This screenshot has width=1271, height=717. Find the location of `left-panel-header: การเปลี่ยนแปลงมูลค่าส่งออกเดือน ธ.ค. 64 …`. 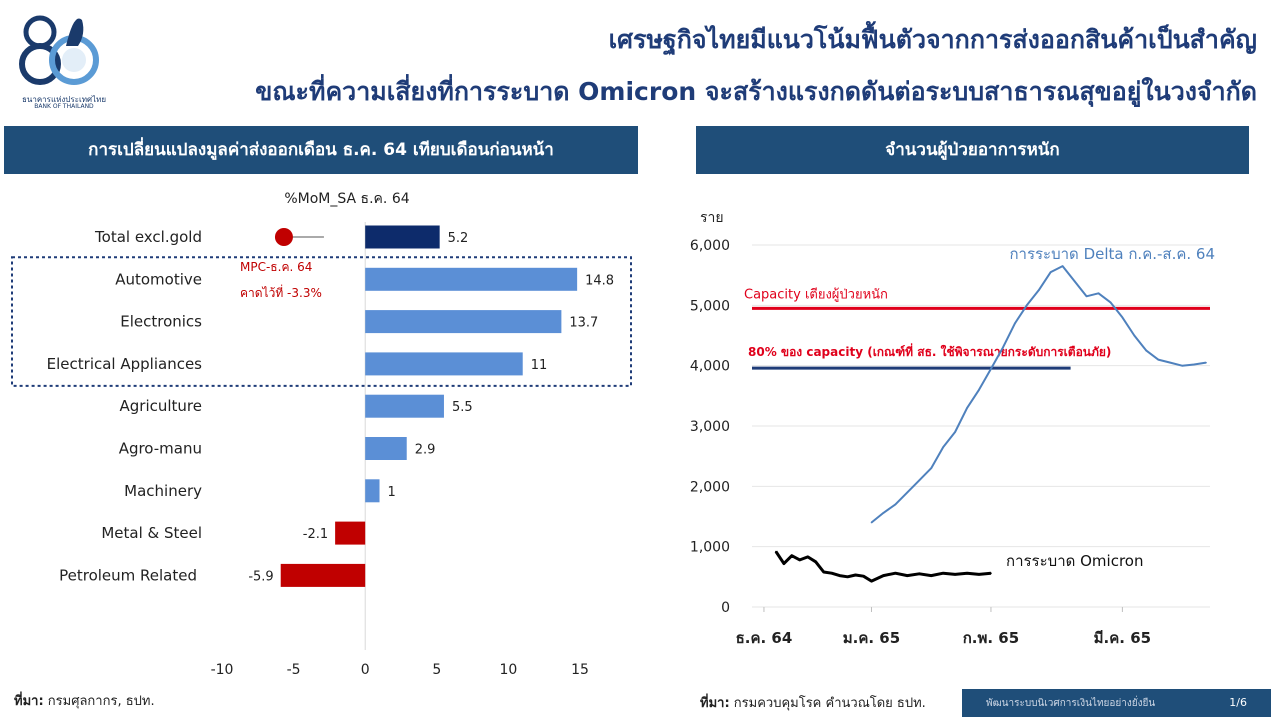

left-panel-header: การเปลี่ยนแปลงมูลค่าส่งออกเดือน ธ.ค. 64 … is located at coordinates (321, 150).